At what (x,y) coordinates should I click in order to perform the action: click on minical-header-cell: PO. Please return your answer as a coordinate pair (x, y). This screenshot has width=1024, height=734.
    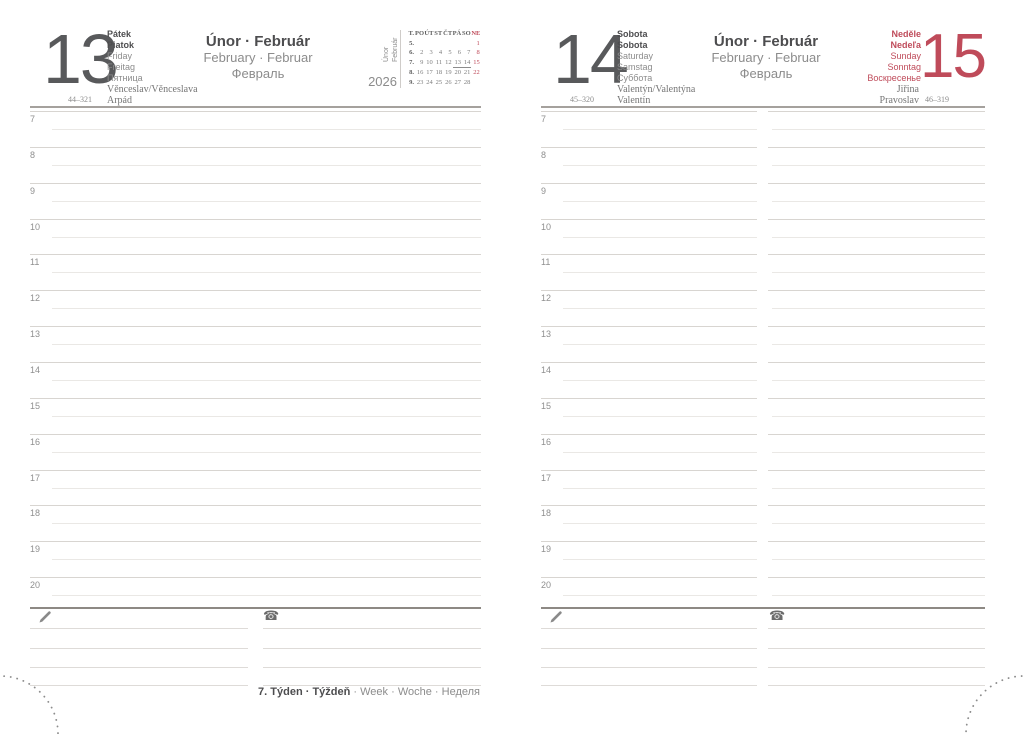
    Looking at the image, I should click on (420, 33).